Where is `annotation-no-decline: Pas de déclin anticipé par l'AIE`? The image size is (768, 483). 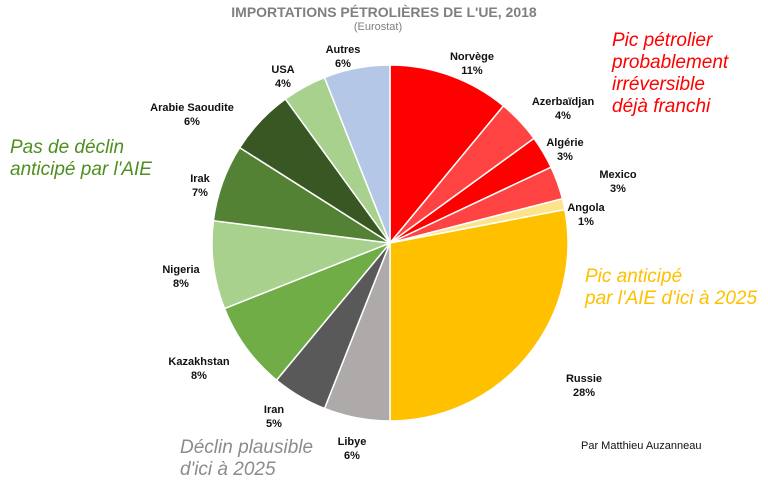 annotation-no-decline: Pas de déclin anticipé par l'AIE is located at coordinates (81, 159).